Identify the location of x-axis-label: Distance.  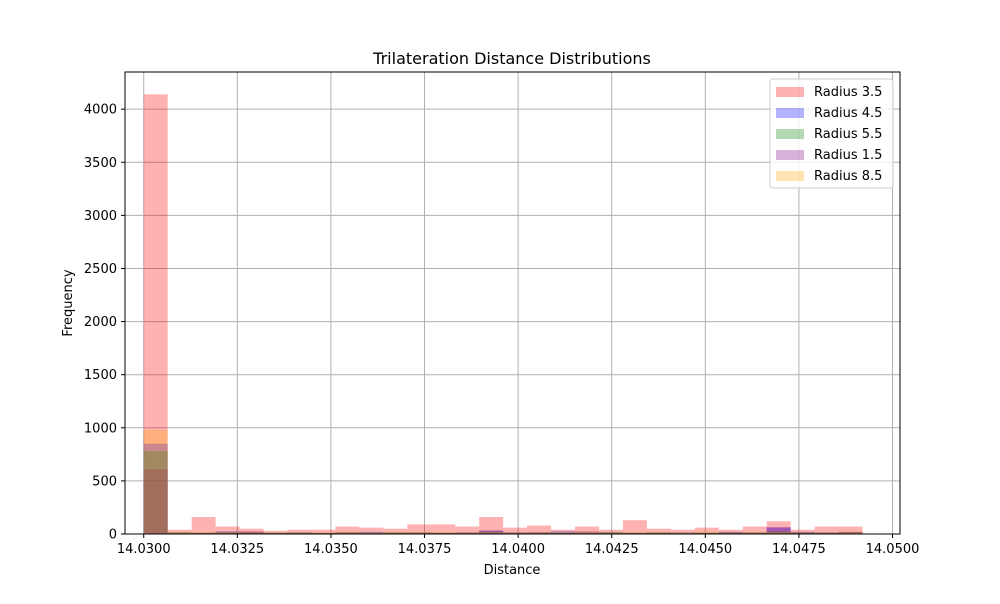
(512, 570).